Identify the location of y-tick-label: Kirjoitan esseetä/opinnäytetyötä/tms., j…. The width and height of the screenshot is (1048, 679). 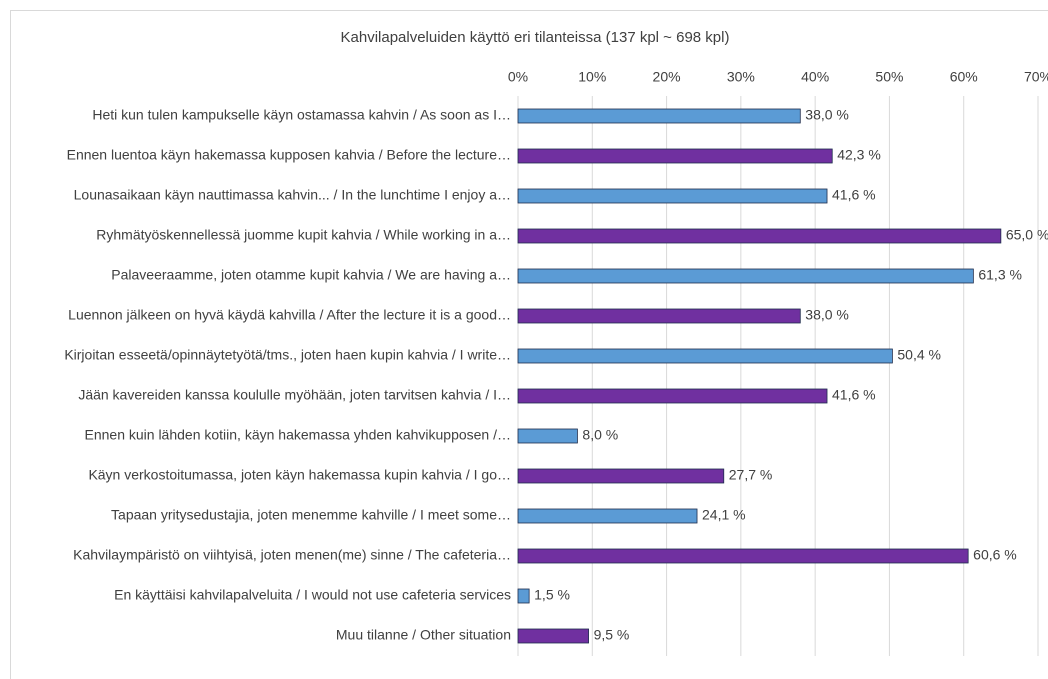
(287, 355).